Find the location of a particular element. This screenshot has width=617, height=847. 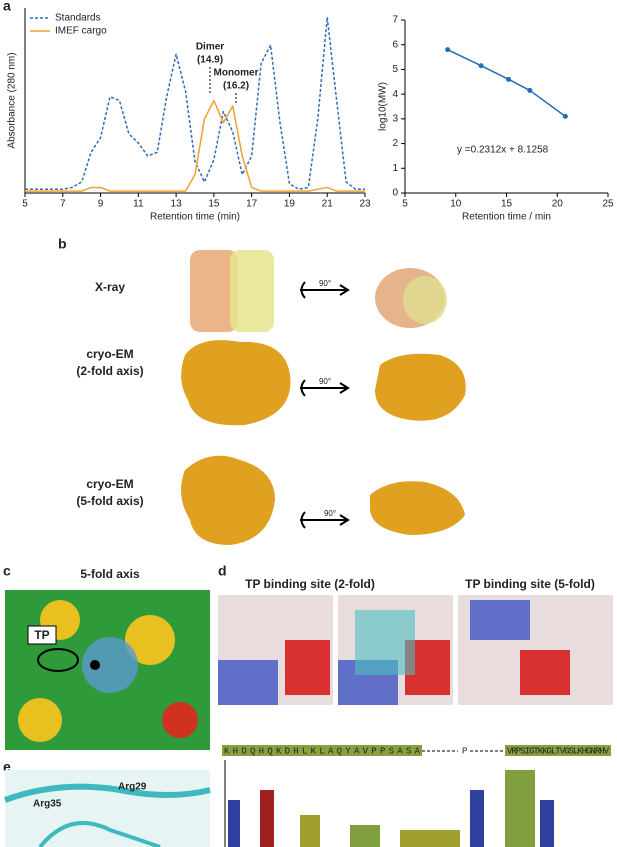

row-label: X-ray is located at coordinates (110, 287).